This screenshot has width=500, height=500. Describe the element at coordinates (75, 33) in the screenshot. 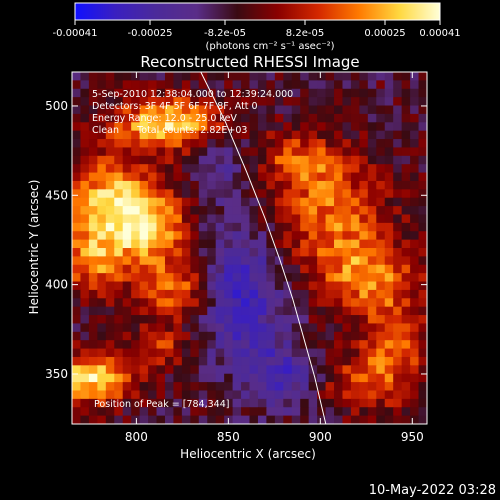

I see `colorbar-tick-label: -0.00041` at that location.